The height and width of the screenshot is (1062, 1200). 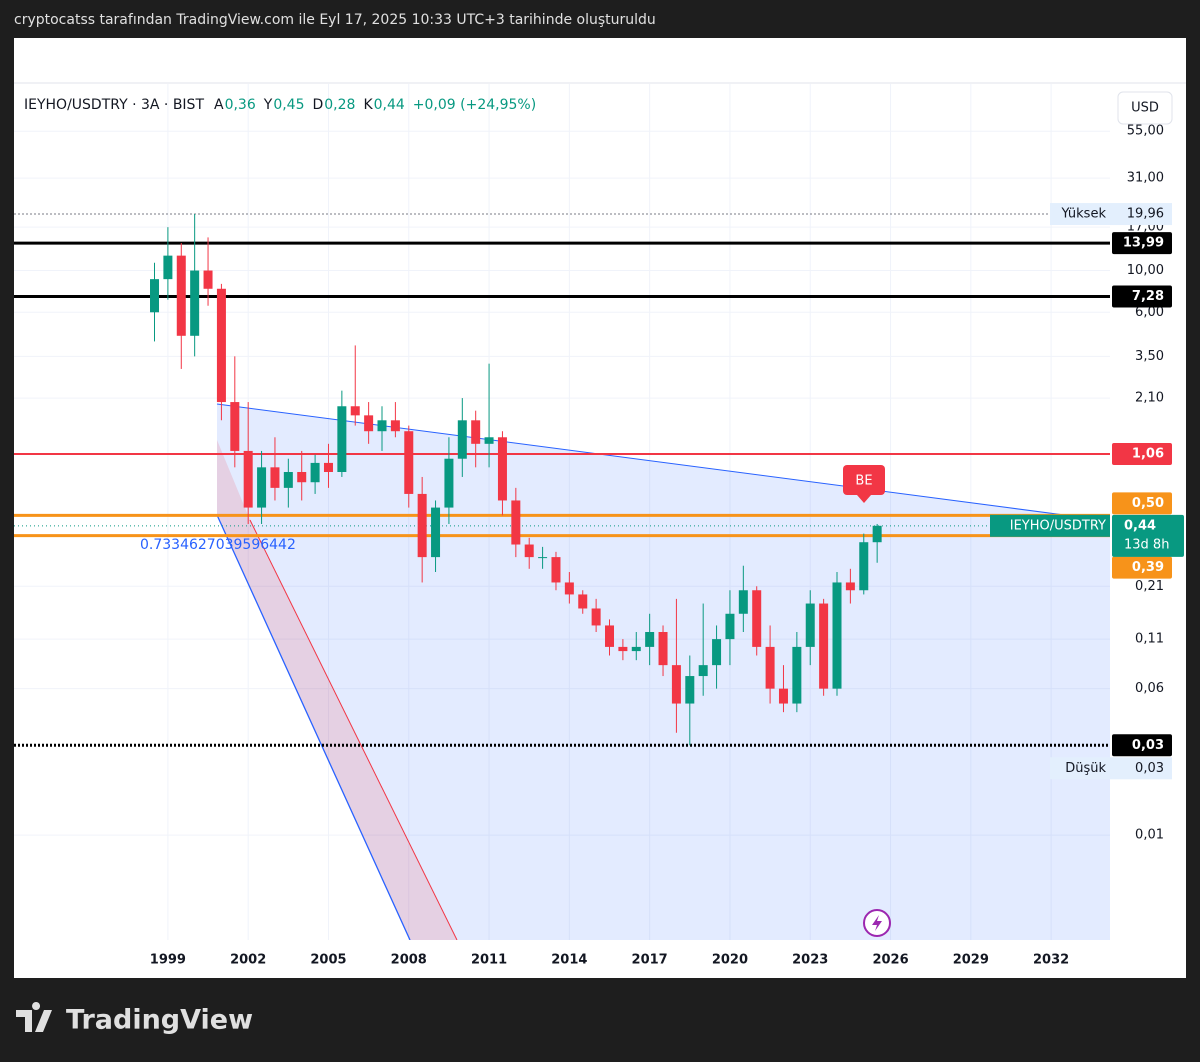 What do you see at coordinates (1148, 296) in the screenshot?
I see `level-label: 7,28` at bounding box center [1148, 296].